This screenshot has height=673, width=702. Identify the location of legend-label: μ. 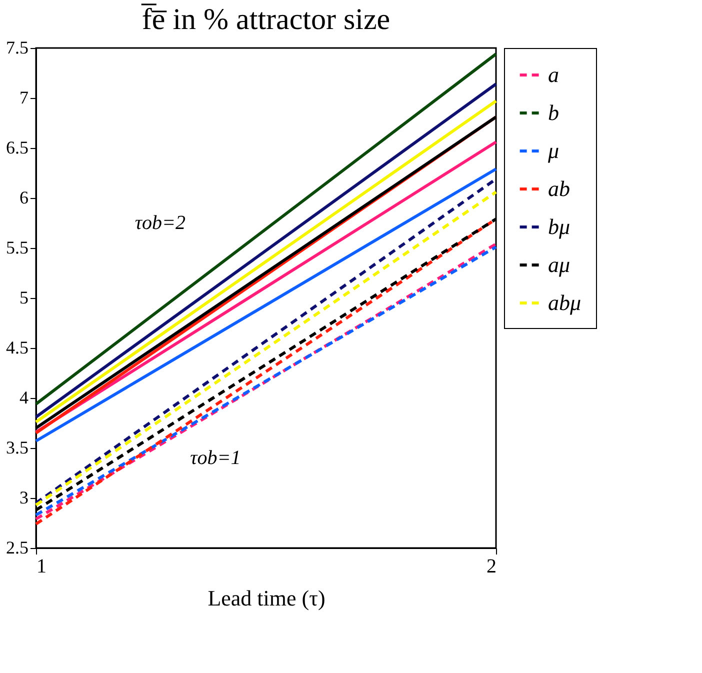
(553, 150).